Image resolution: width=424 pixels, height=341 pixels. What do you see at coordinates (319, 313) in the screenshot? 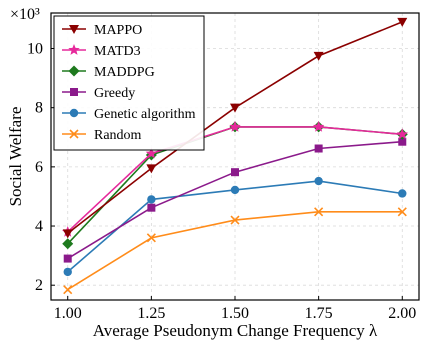
I see `x-tick-label: 1.75` at bounding box center [319, 313].